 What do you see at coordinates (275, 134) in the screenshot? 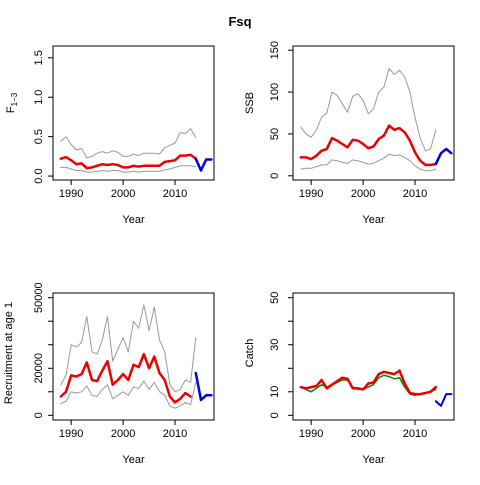
I see `y-tick-label-ssb: 50` at bounding box center [275, 134].